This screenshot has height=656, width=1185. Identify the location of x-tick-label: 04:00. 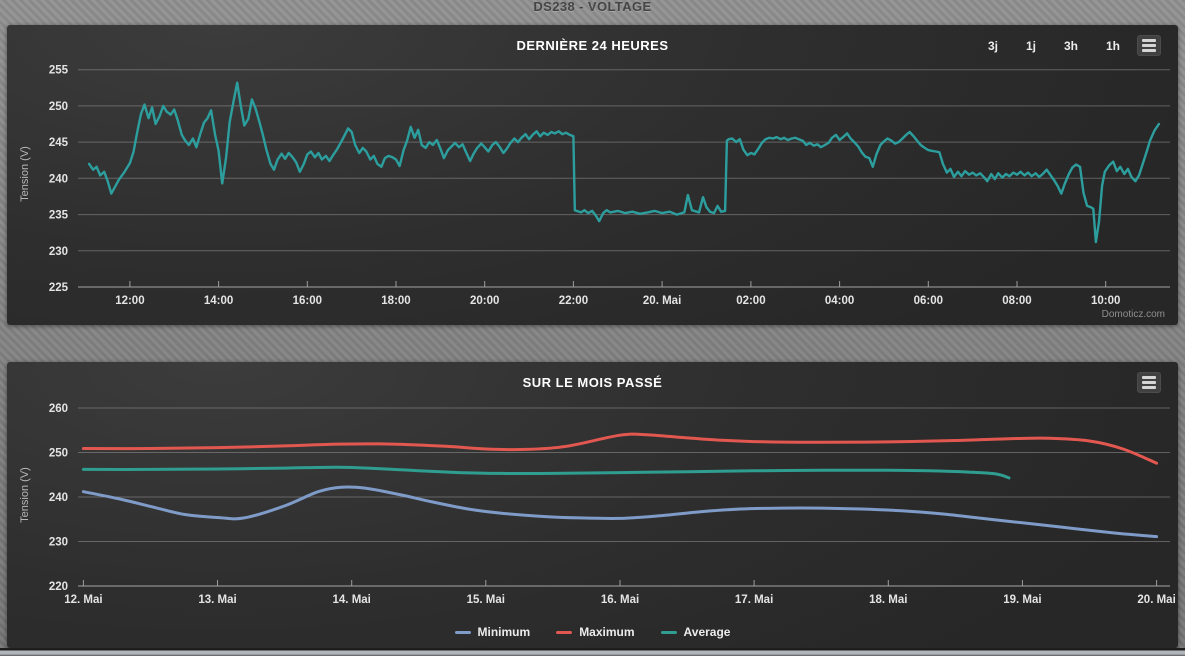
(839, 301).